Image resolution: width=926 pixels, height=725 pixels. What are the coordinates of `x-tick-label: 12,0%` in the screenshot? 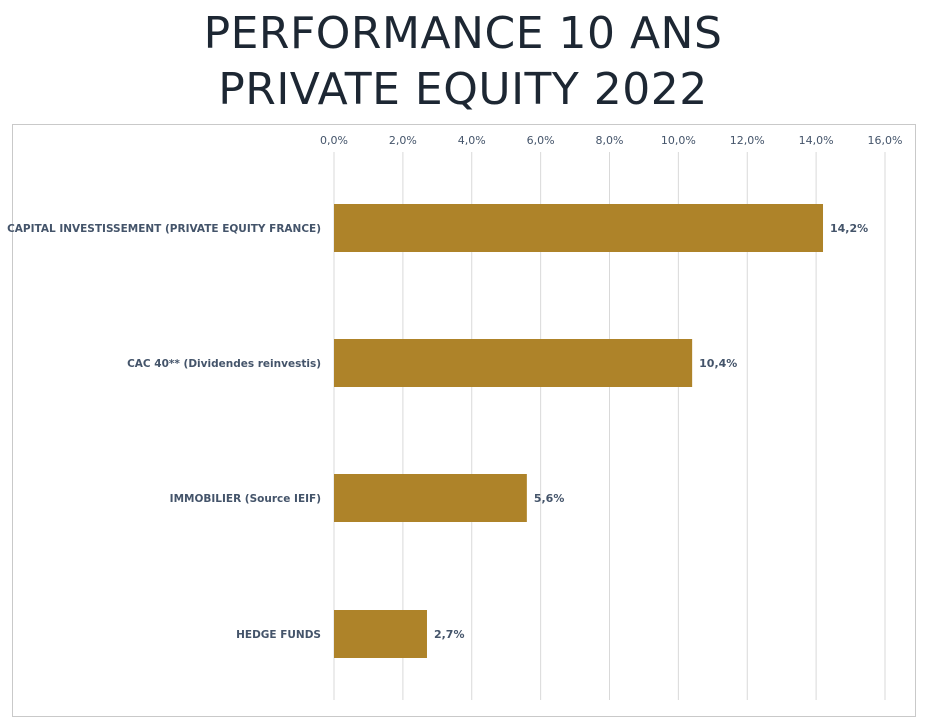 It's located at (747, 140).